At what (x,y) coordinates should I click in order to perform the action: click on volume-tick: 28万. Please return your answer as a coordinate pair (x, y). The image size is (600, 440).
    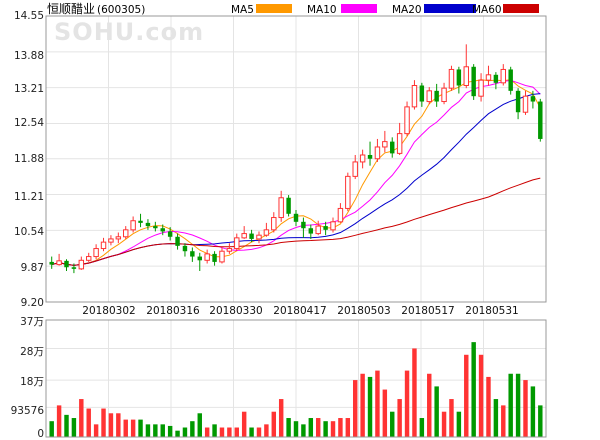
    Looking at the image, I should click on (32, 352).